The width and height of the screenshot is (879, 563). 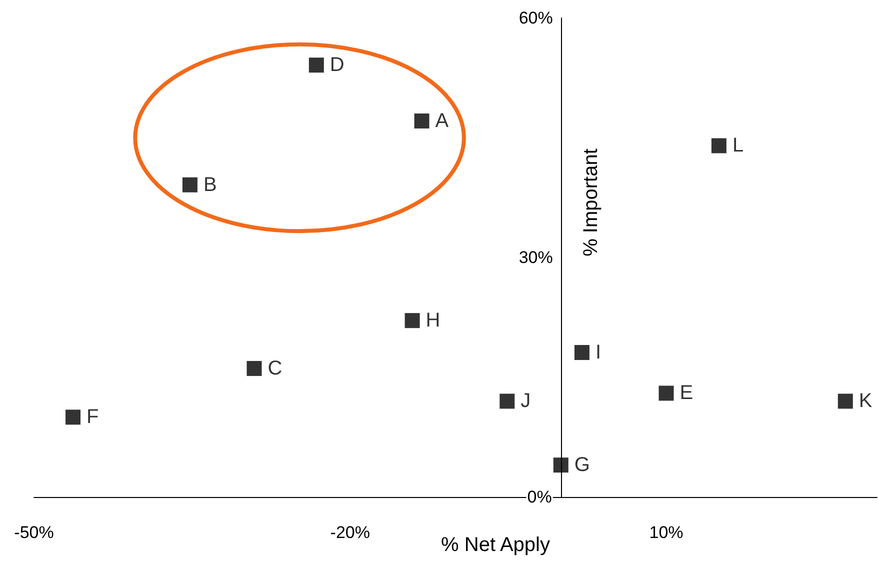 What do you see at coordinates (687, 393) in the screenshot?
I see `annotation: E` at bounding box center [687, 393].